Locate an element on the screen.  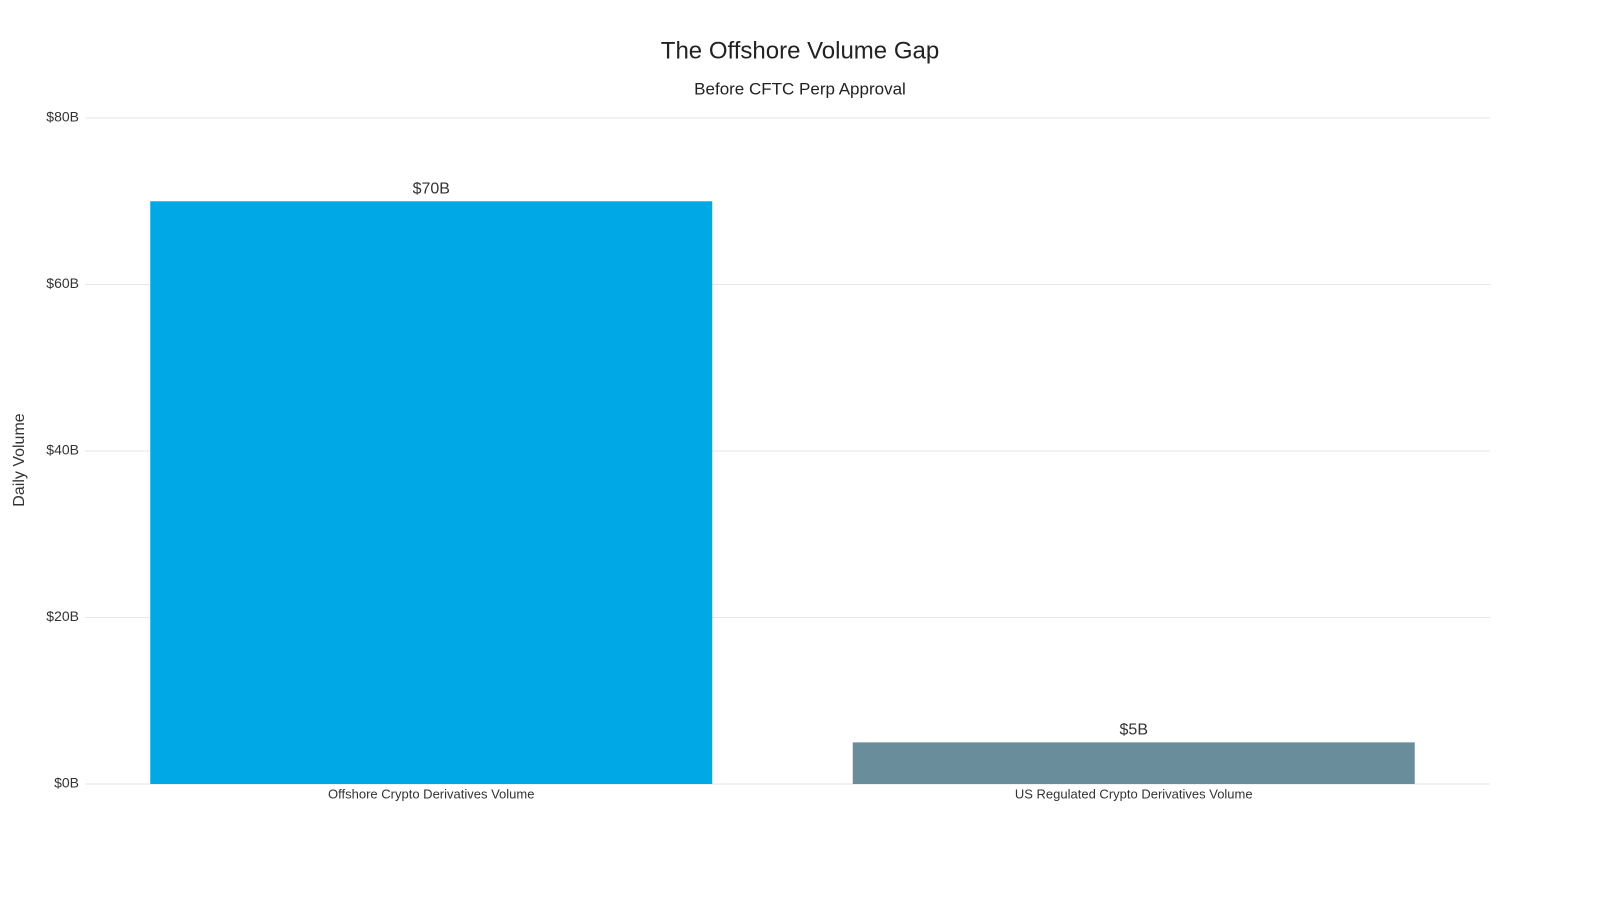
bar is located at coordinates (1133, 763).